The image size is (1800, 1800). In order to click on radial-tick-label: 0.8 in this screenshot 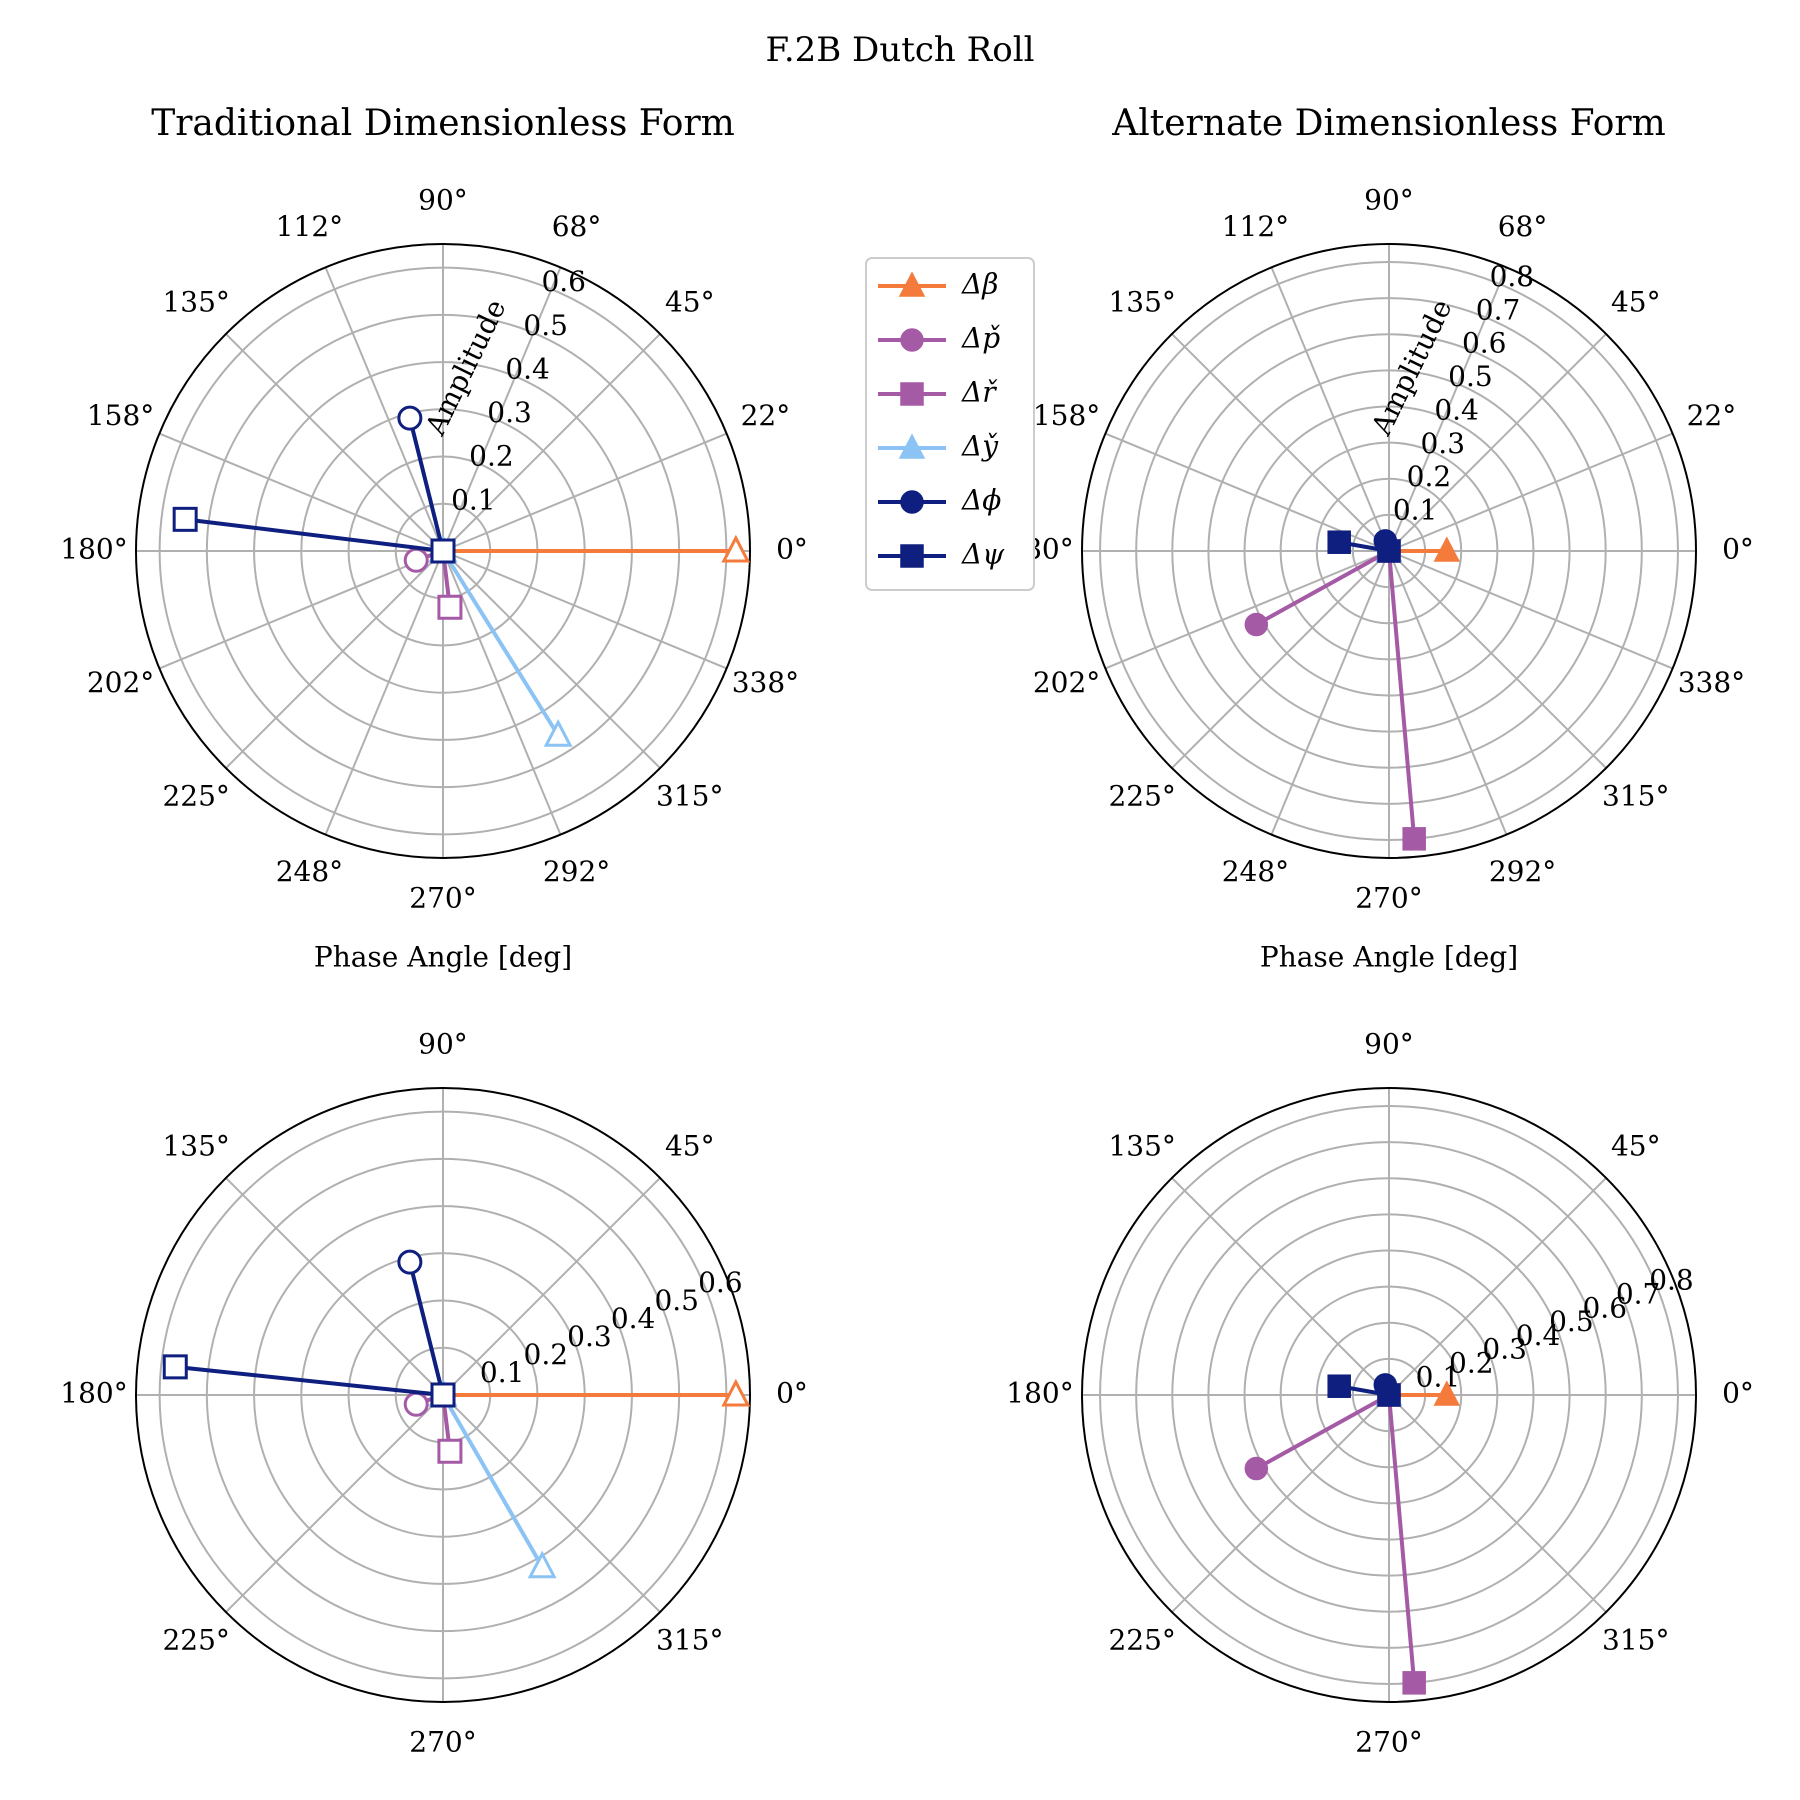, I will do `click(1671, 1280)`.